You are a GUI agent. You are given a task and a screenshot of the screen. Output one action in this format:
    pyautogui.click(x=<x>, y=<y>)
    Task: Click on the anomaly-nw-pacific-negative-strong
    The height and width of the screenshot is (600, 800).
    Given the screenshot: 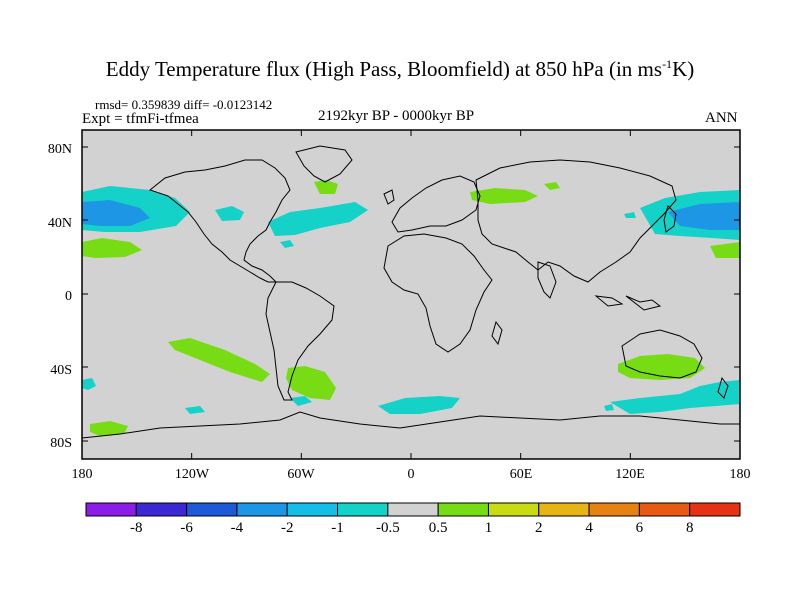 What is the action you would take?
    pyautogui.click(x=704, y=216)
    